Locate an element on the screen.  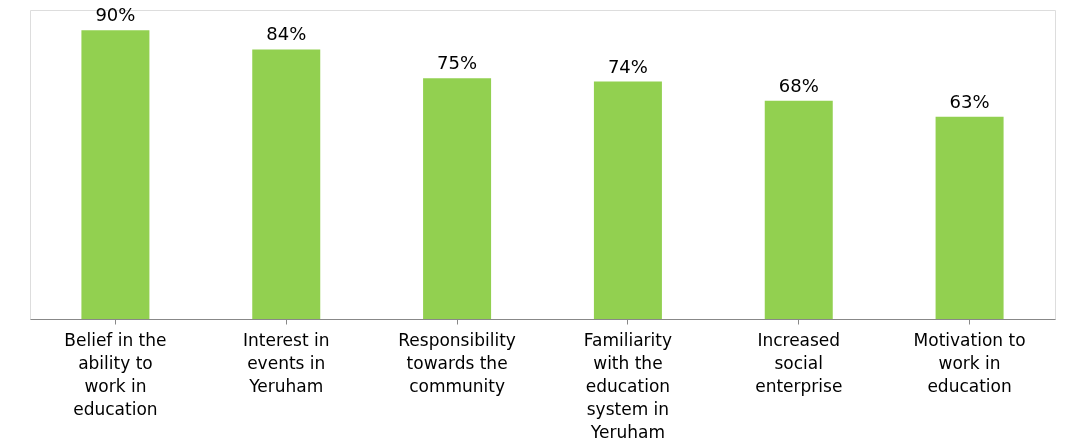
x-tick-label: Familiarity with the education system in Yeruham is located at coordinates (628, 385).